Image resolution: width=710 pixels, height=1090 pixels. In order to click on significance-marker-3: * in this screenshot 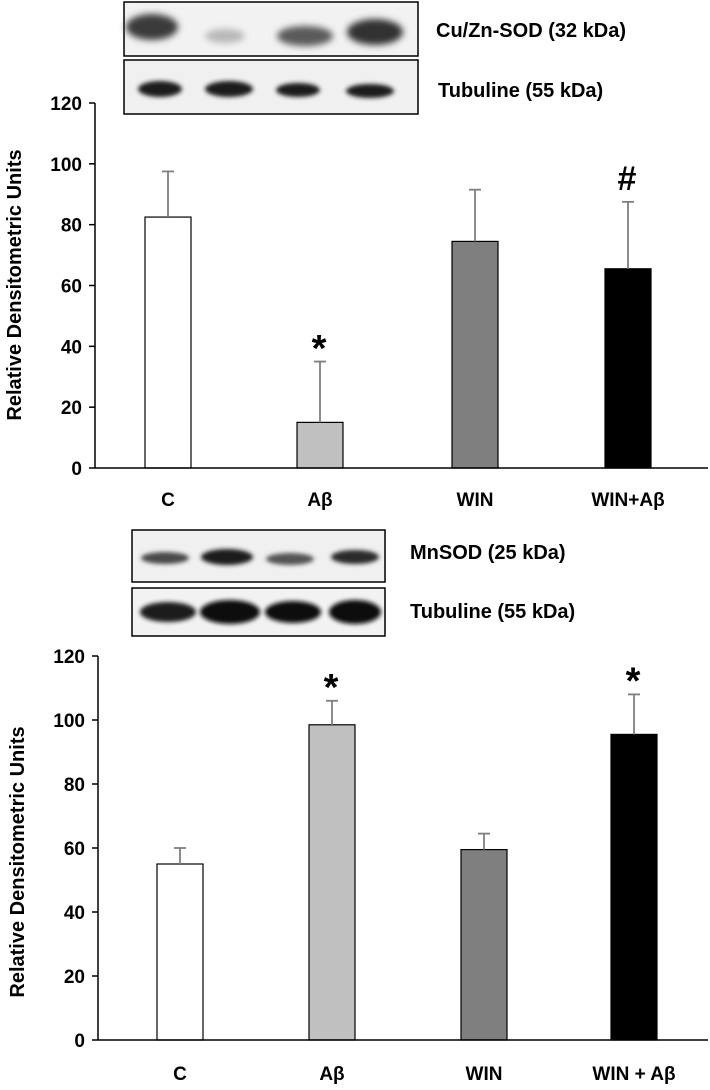, I will do `click(633, 682)`.